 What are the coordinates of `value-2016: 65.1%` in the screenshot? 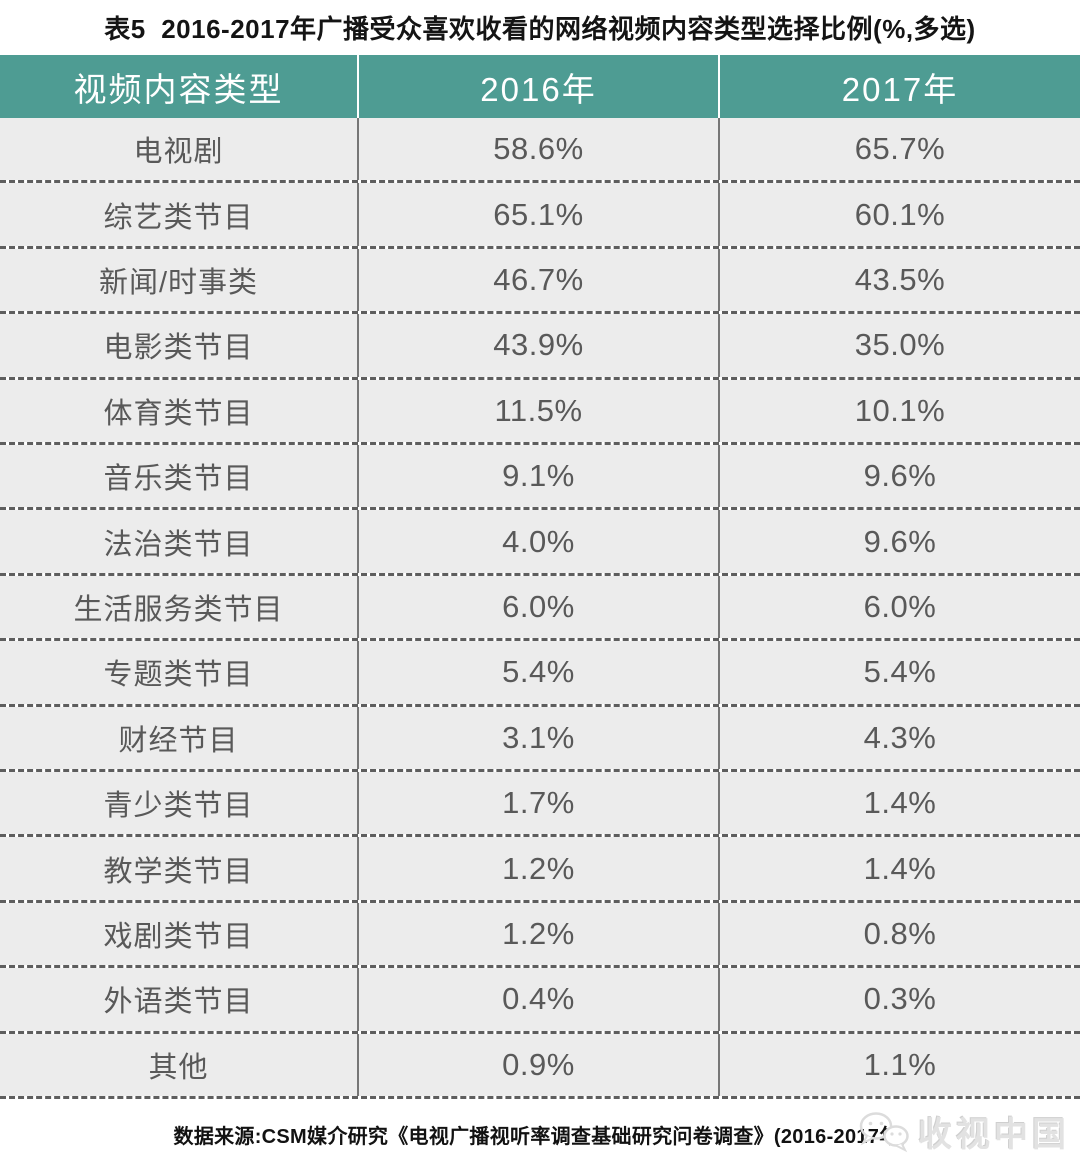 It's located at (537, 214).